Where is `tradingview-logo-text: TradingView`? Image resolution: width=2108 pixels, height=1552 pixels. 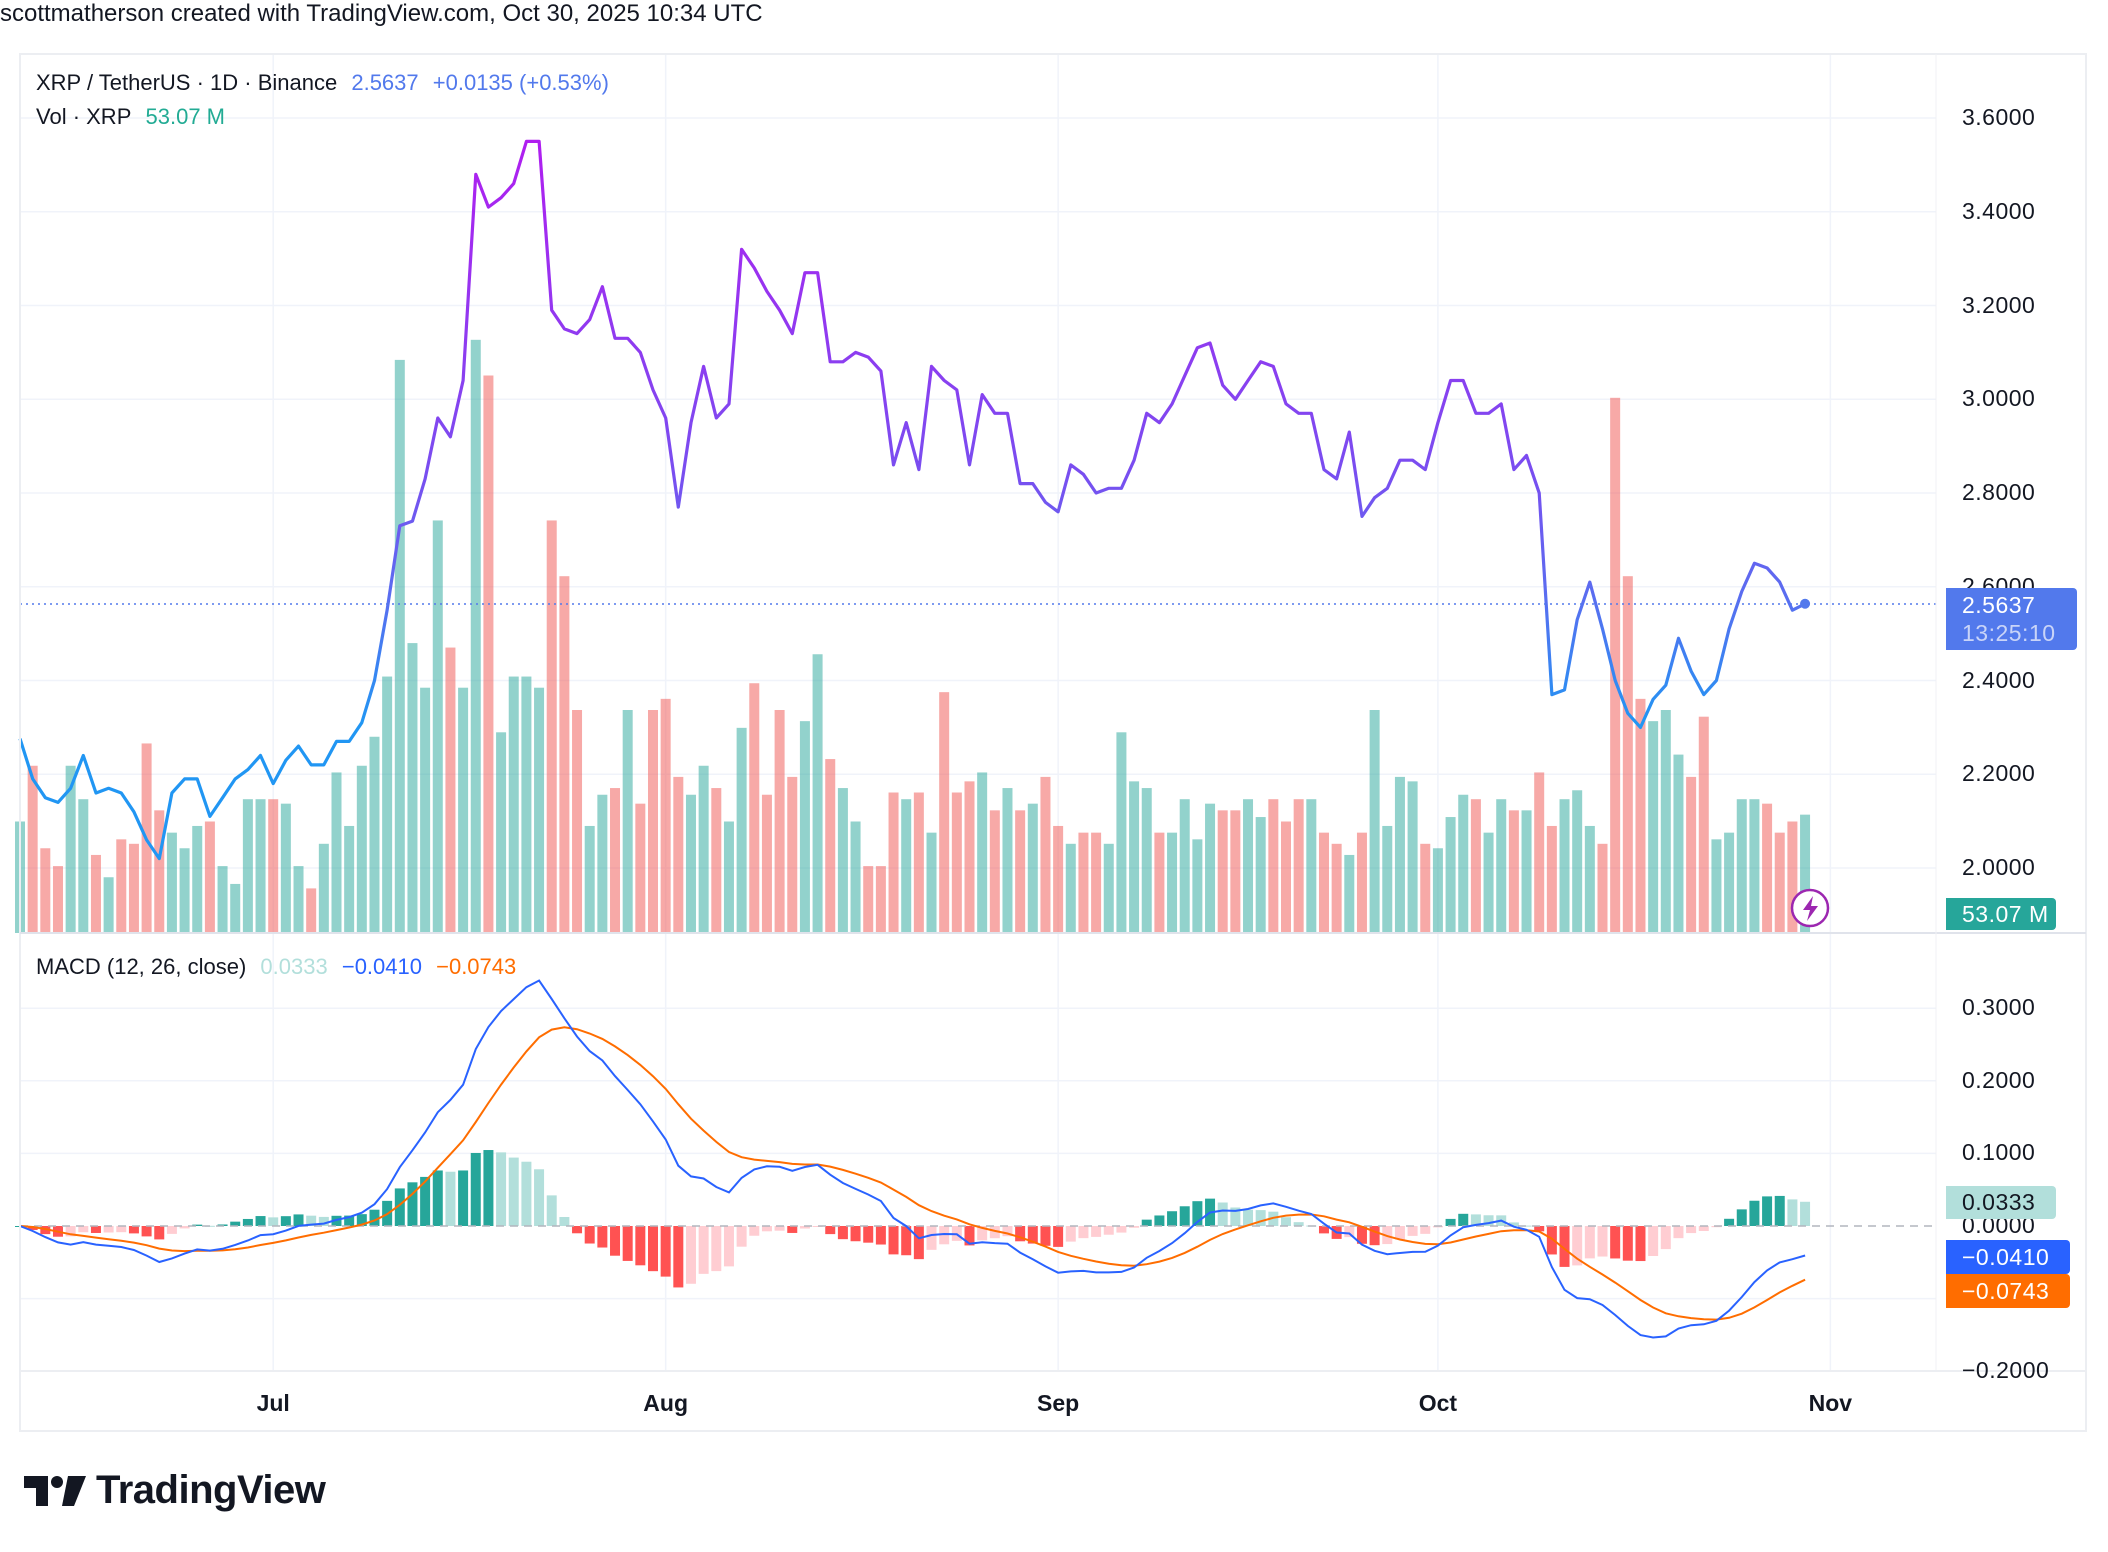 tradingview-logo-text: TradingView is located at coordinates (211, 1490).